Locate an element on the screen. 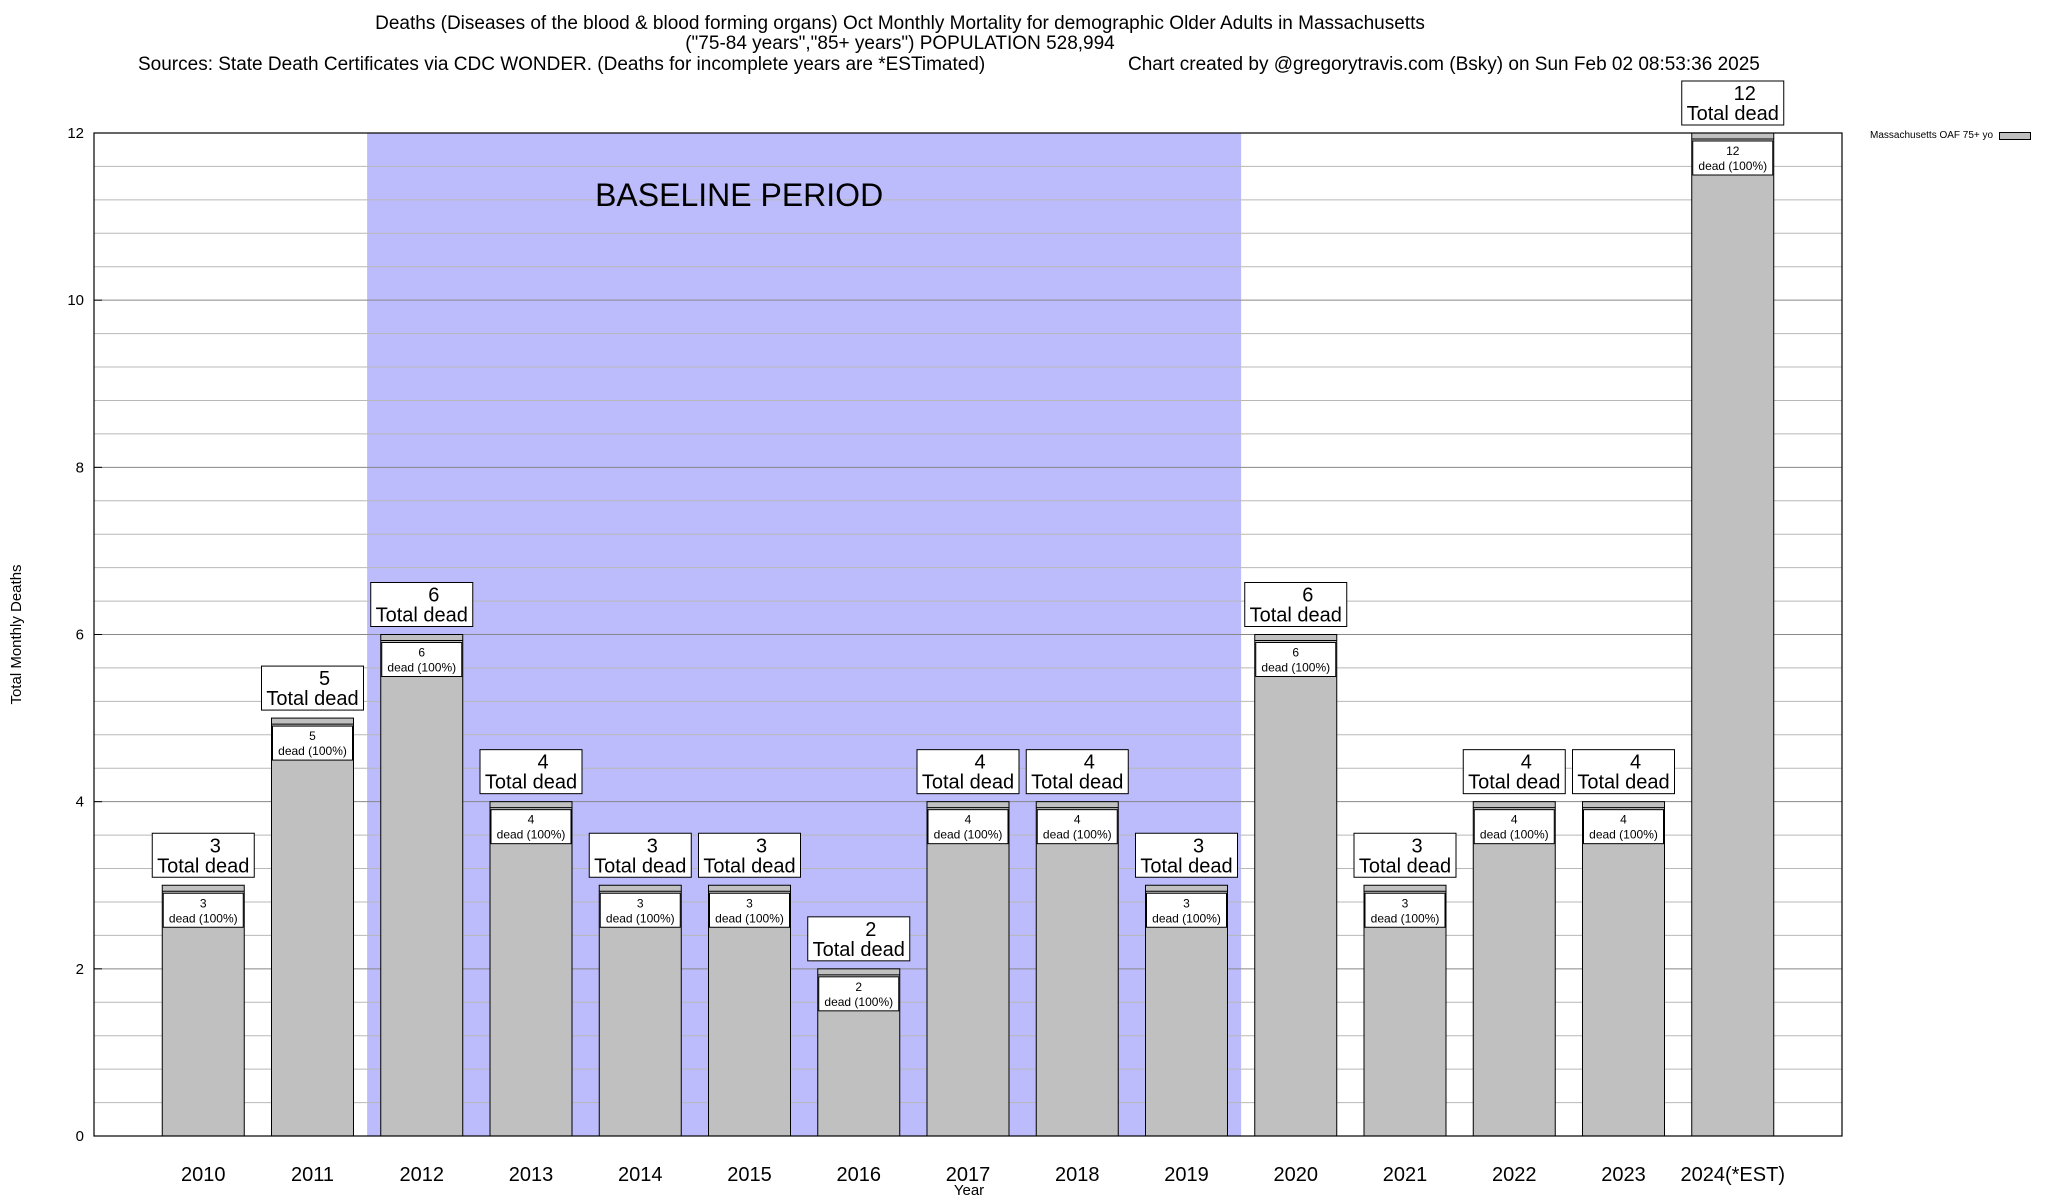 The width and height of the screenshot is (2048, 1200). x-tick-label: 2011 is located at coordinates (312, 1175).